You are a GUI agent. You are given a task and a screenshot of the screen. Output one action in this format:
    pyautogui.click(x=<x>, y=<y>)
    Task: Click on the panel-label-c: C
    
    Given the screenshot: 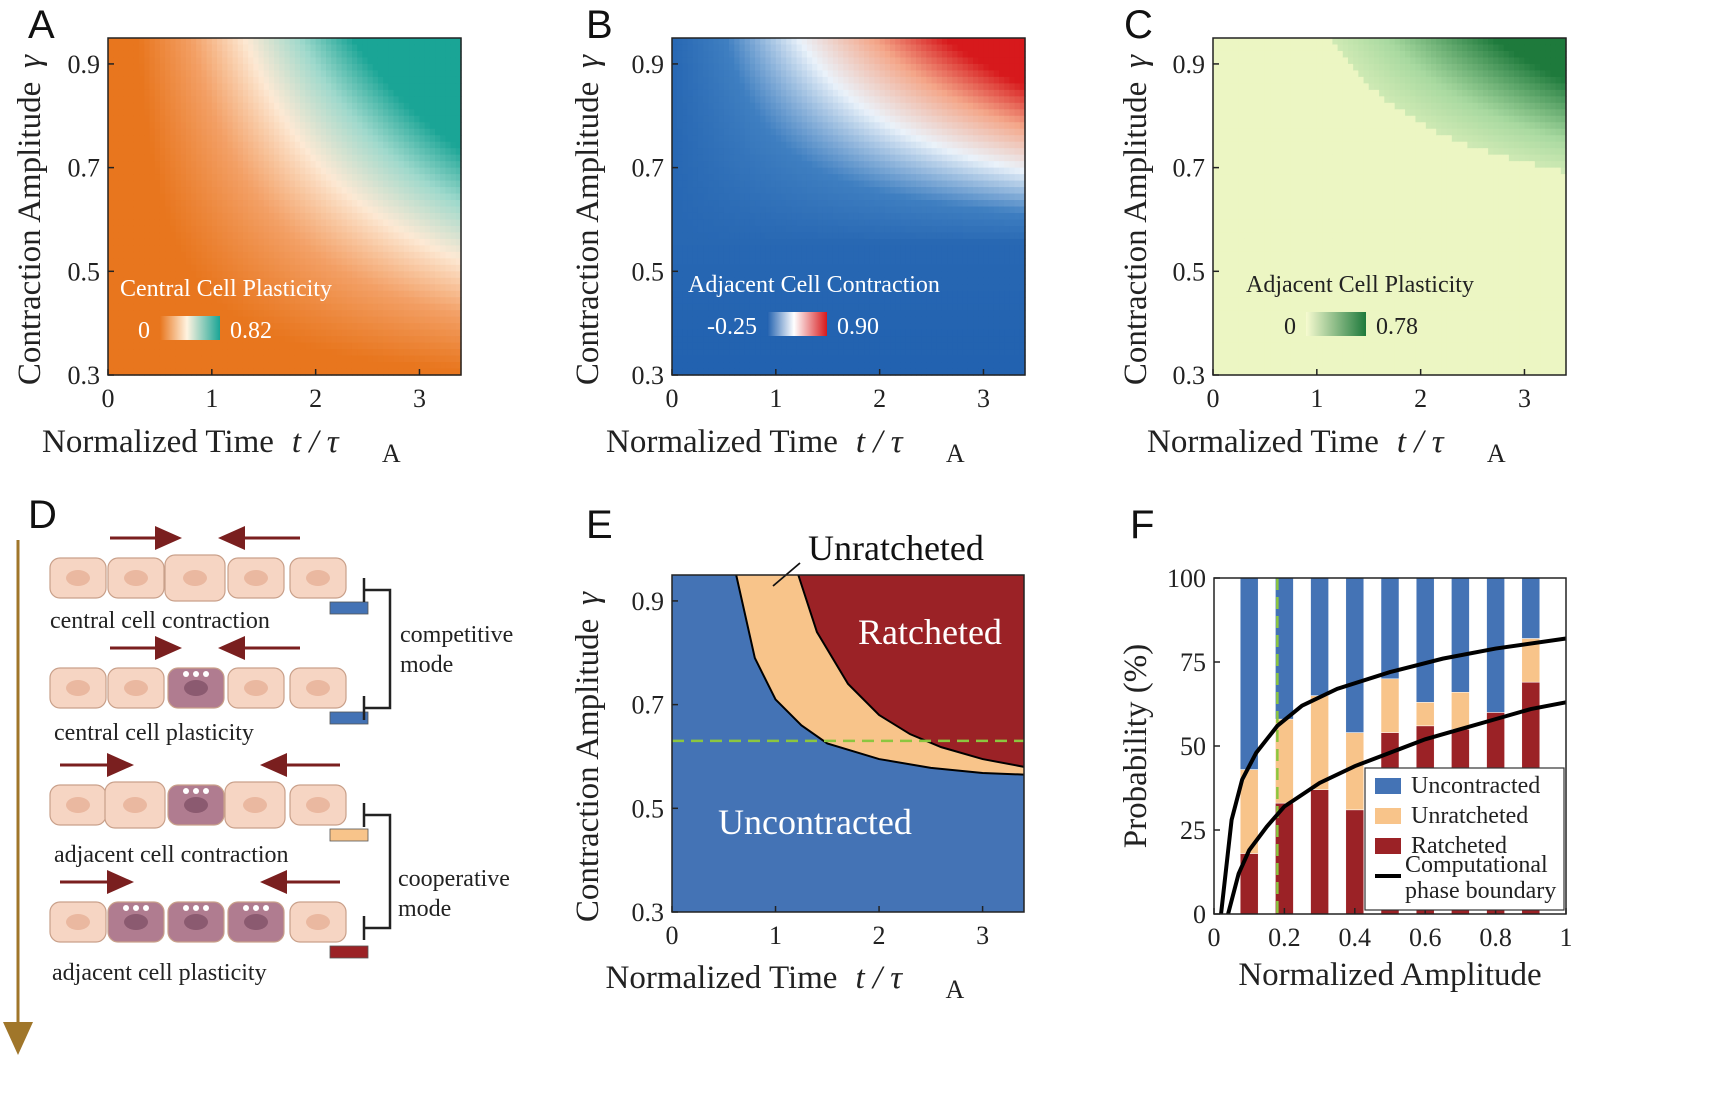 What is the action you would take?
    pyautogui.click(x=1138, y=25)
    